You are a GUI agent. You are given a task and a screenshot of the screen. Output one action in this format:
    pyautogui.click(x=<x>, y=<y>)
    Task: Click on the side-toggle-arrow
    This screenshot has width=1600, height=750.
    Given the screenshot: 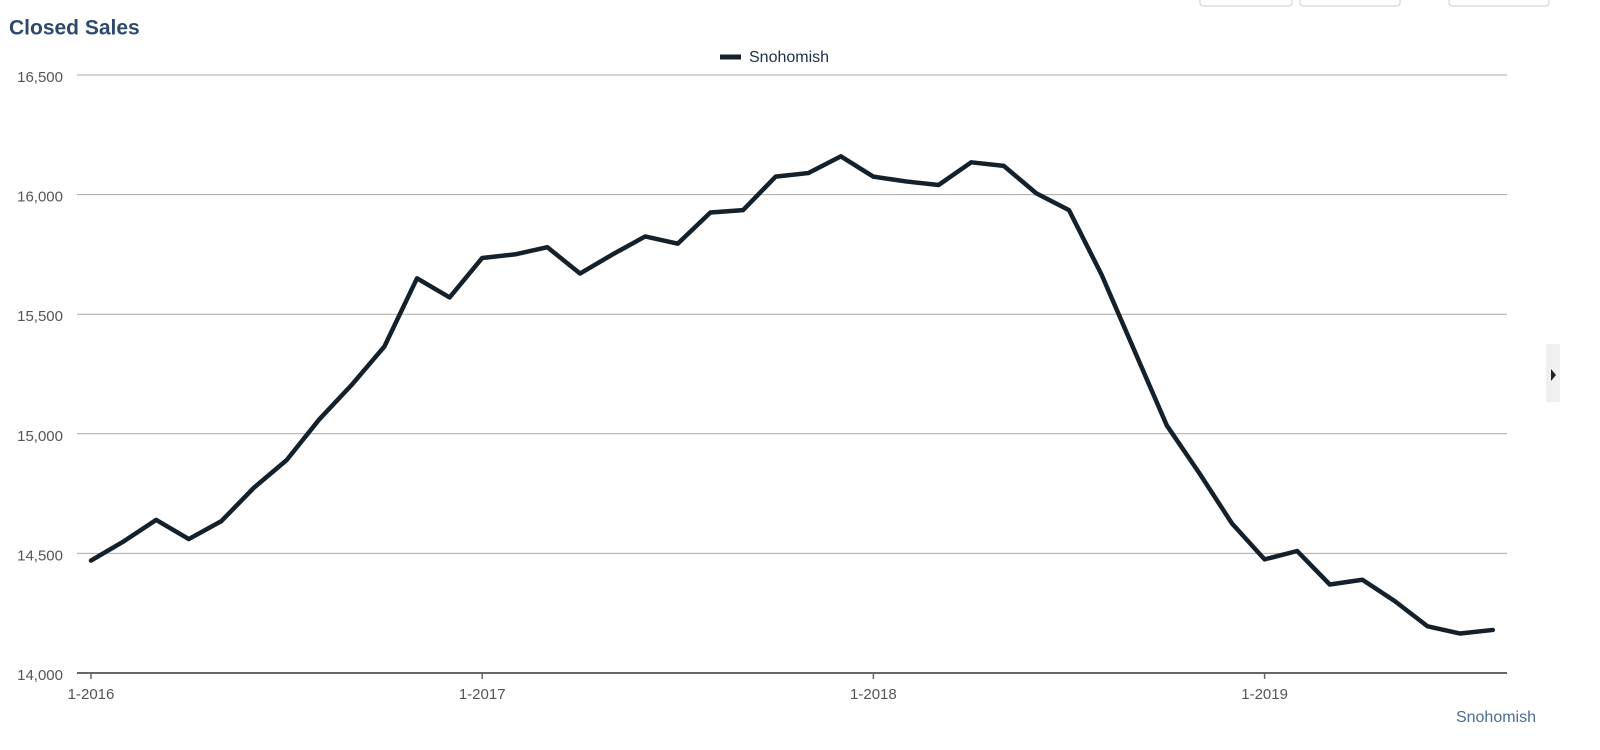 What is the action you would take?
    pyautogui.click(x=1553, y=375)
    